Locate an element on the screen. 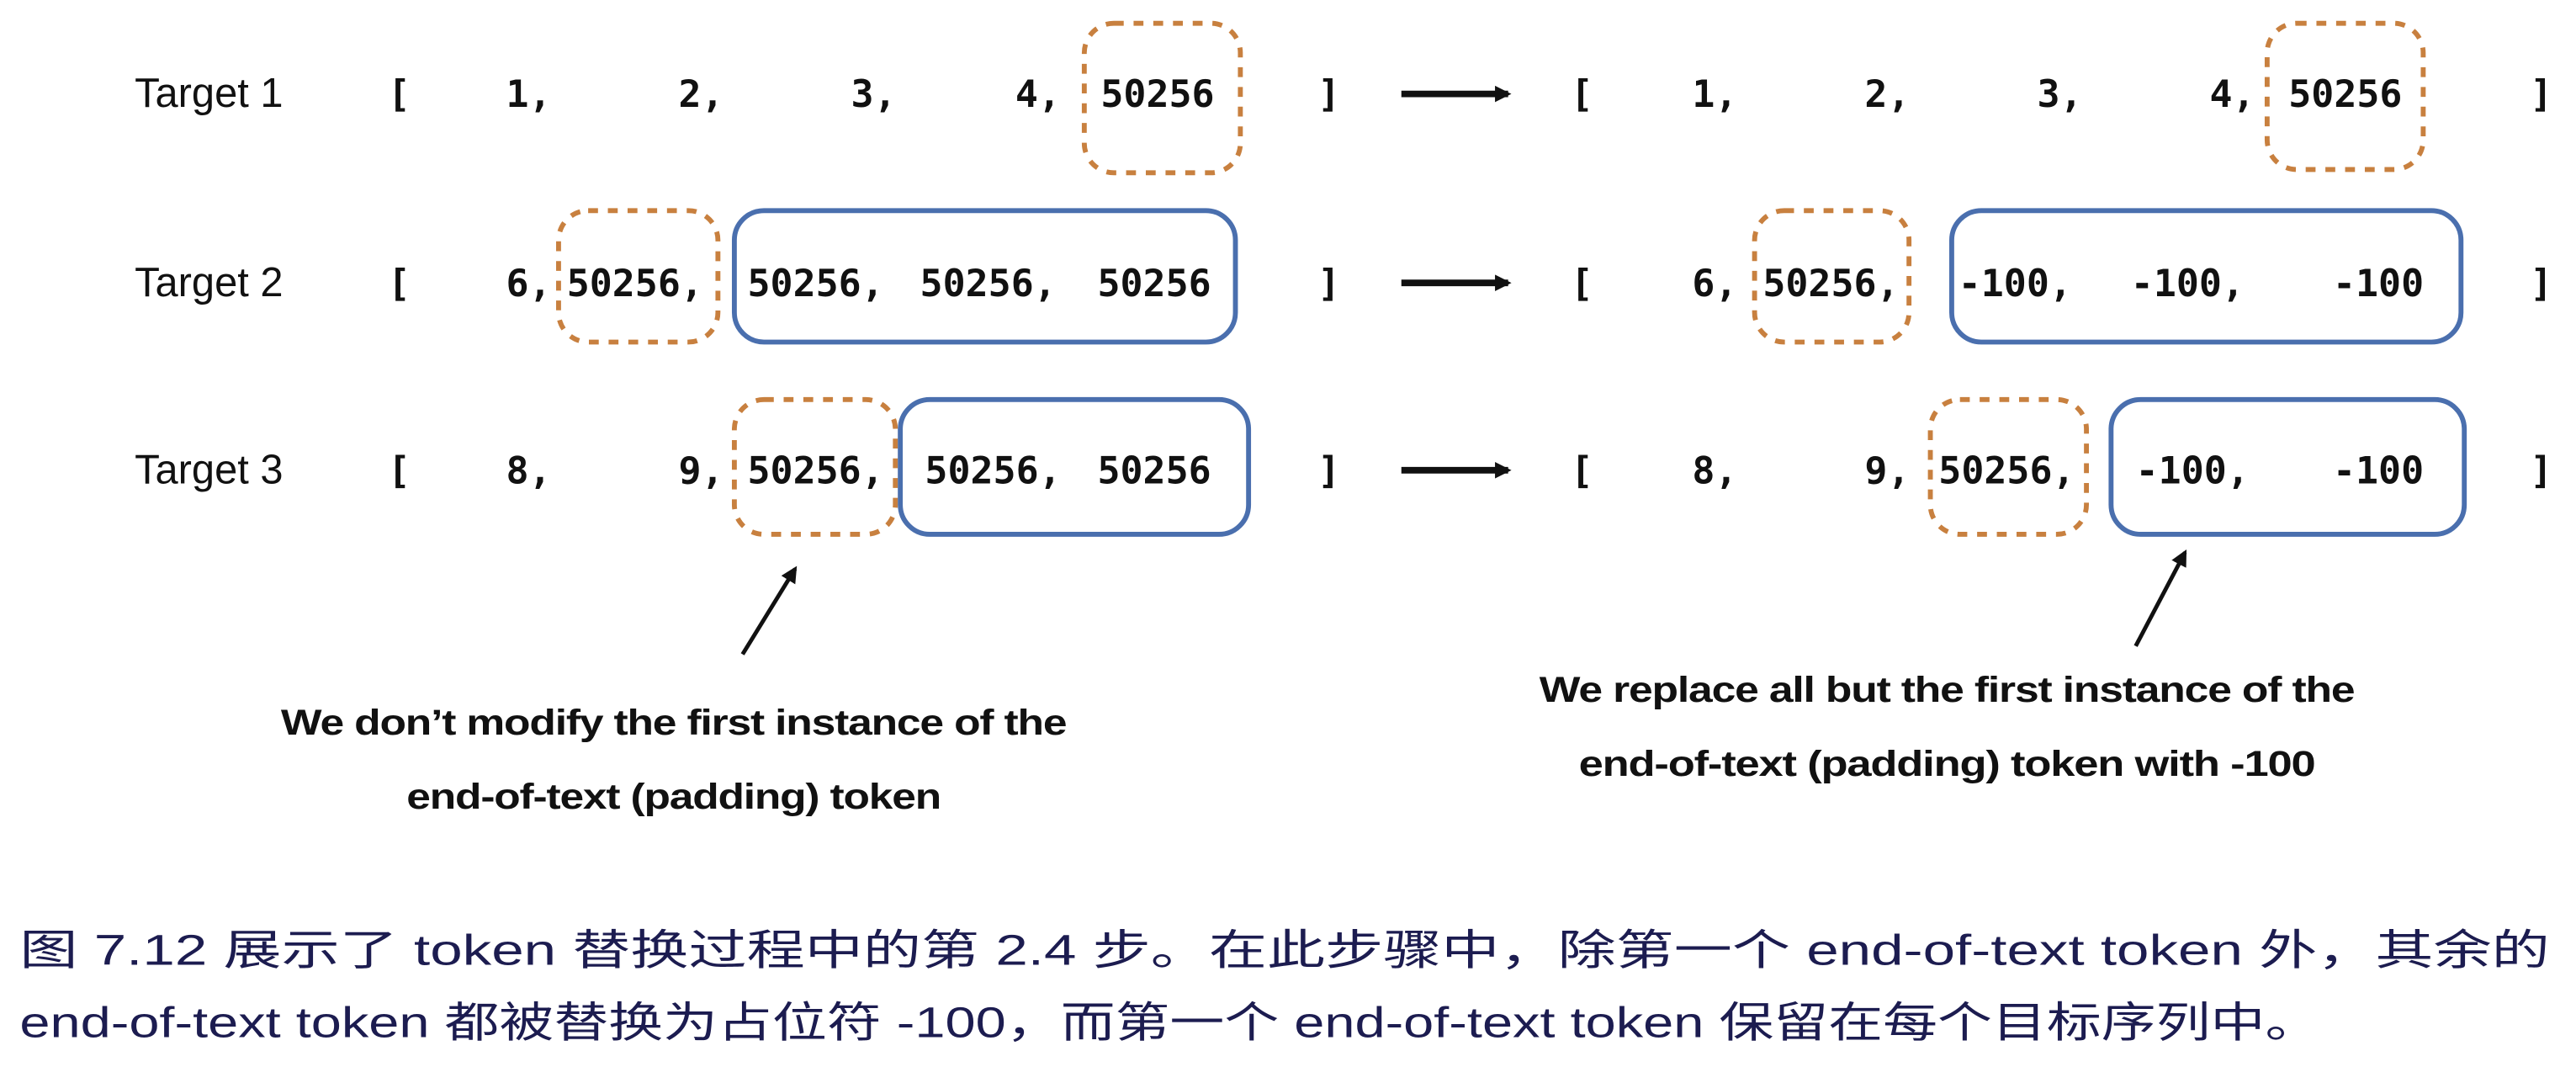  input-token: 2, is located at coordinates (701, 94).